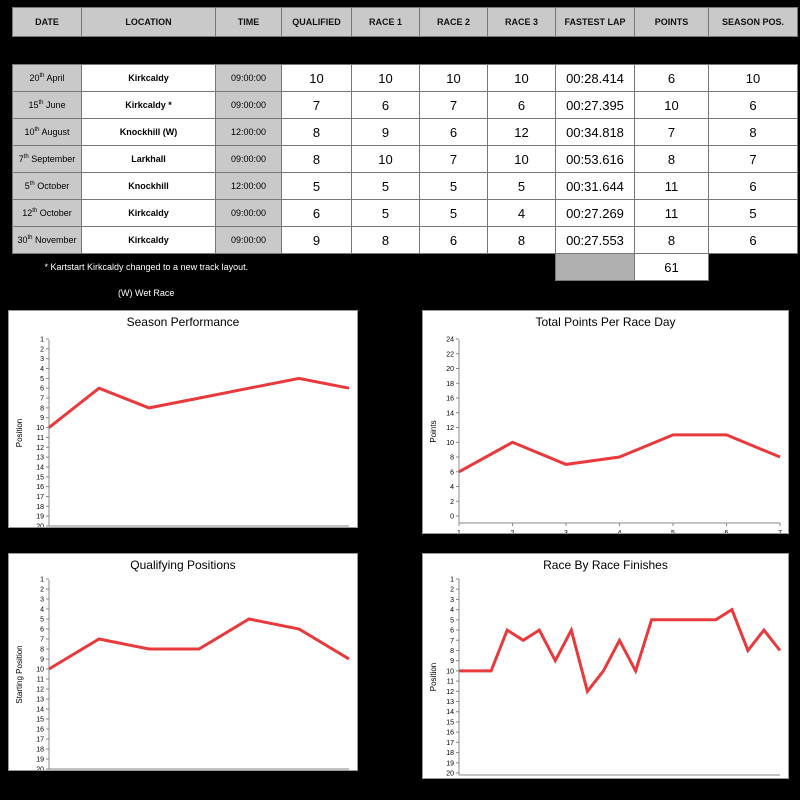  I want to click on race2-cell: 6, so click(453, 240).